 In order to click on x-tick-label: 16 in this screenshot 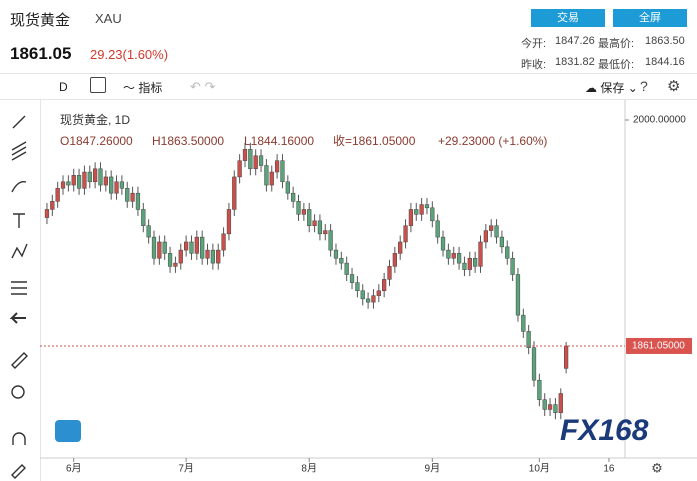, I will do `click(609, 469)`.